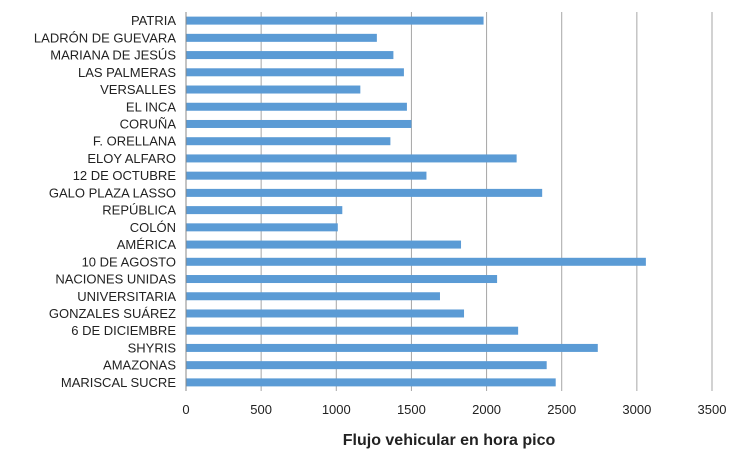  What do you see at coordinates (486, 409) in the screenshot?
I see `x-tick-label: 2000` at bounding box center [486, 409].